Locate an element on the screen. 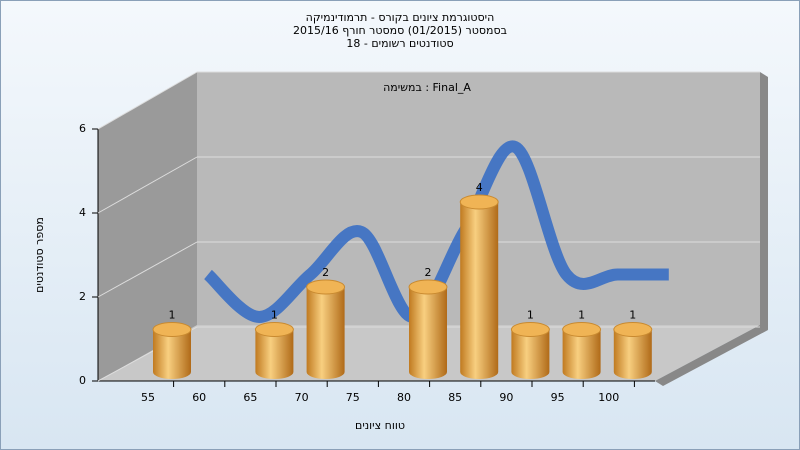  y-tick-label: 2 is located at coordinates (82, 296).